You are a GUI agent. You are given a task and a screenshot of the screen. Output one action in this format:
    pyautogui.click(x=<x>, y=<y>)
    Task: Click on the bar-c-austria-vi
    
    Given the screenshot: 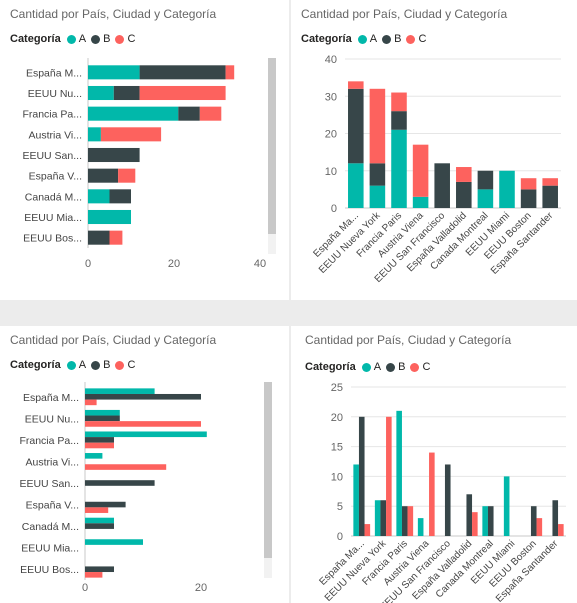 What is the action you would take?
    pyautogui.click(x=131, y=134)
    